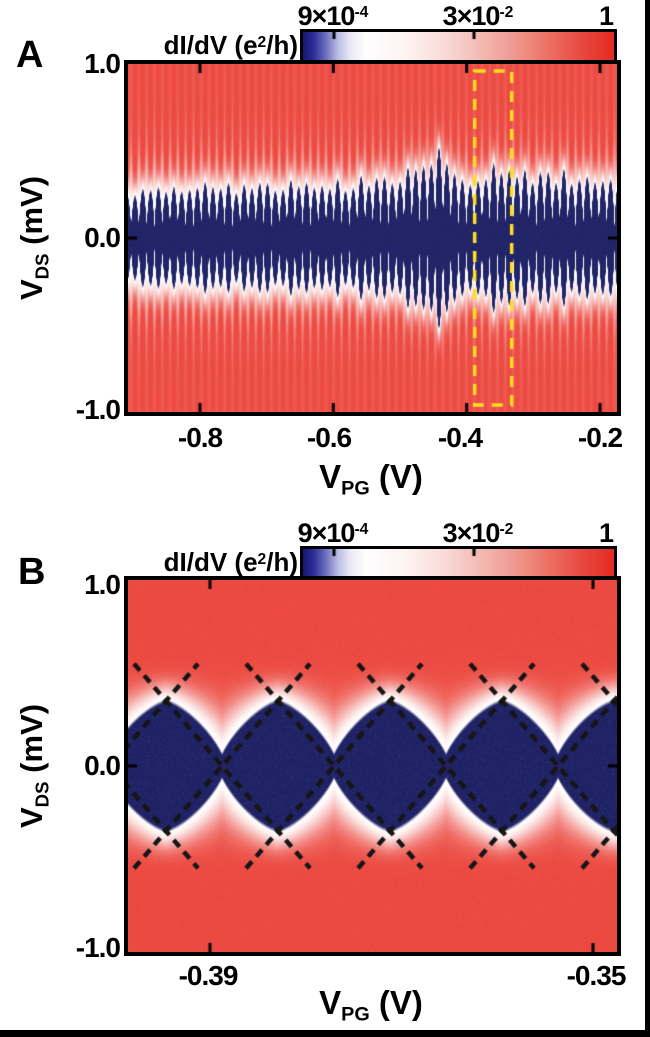 The height and width of the screenshot is (1037, 650). What do you see at coordinates (355, 1014) in the screenshot?
I see `panel-b-xlabel-sub: PG` at bounding box center [355, 1014].